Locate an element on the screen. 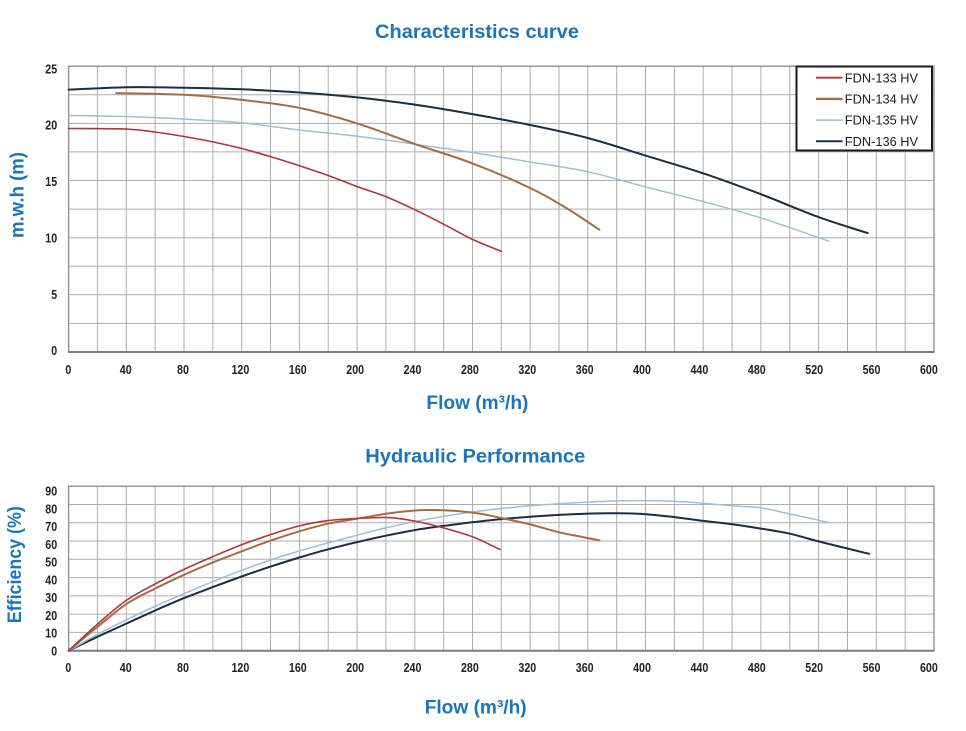 The height and width of the screenshot is (731, 966). svg-text: 60 is located at coordinates (51, 545).